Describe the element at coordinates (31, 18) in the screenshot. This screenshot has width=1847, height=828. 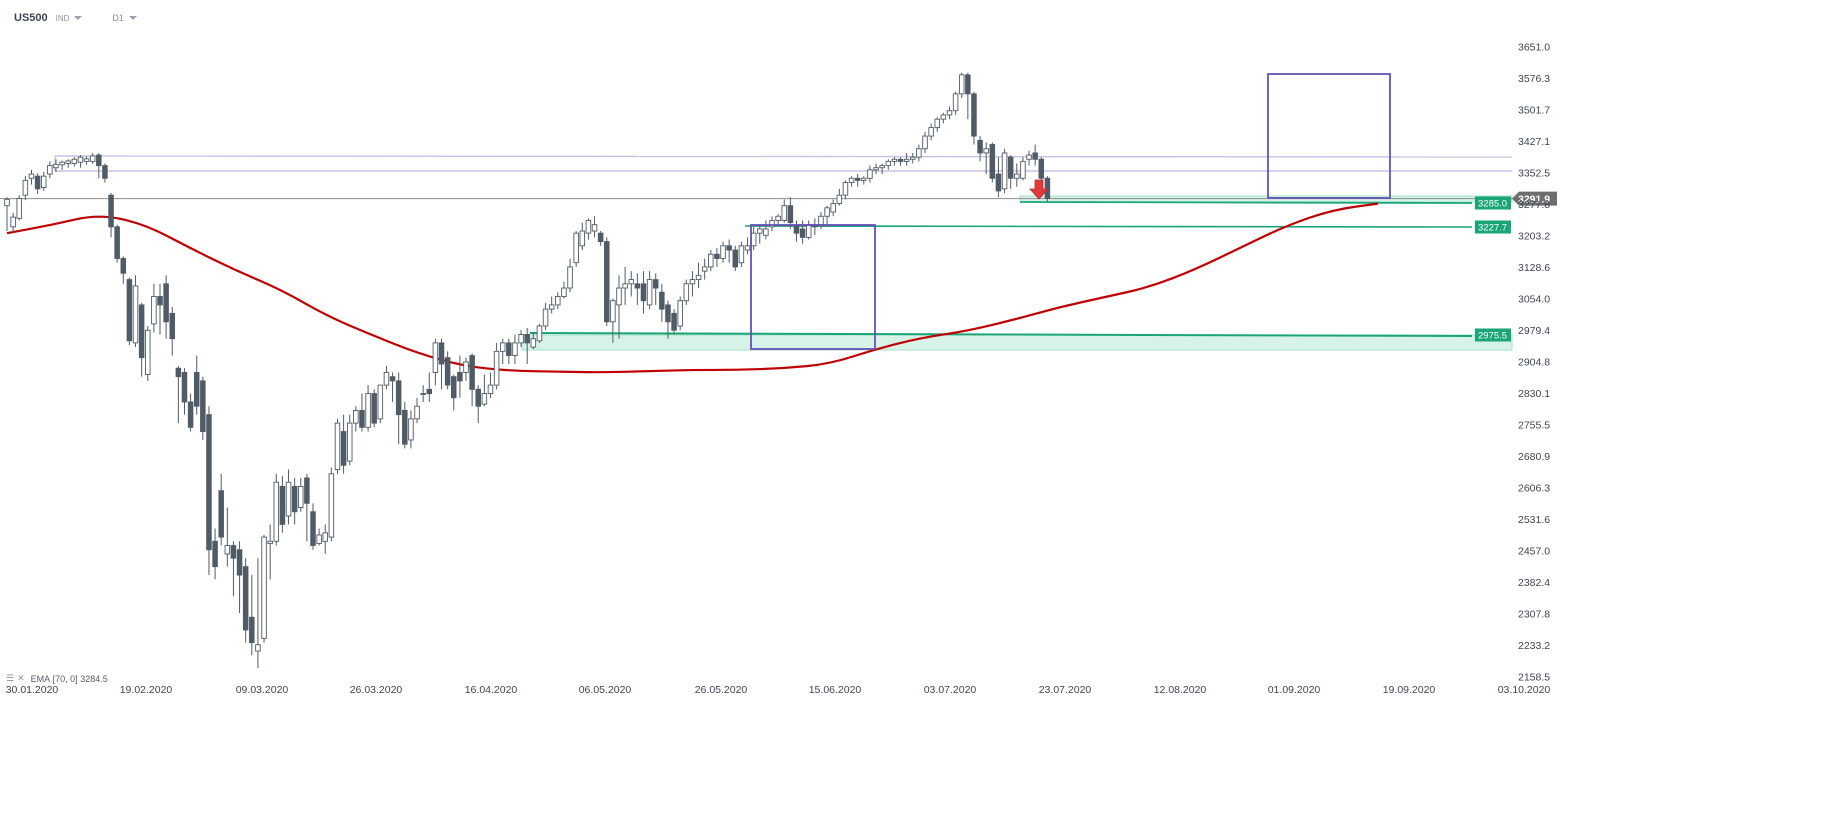
I see `symbol-label: US500` at that location.